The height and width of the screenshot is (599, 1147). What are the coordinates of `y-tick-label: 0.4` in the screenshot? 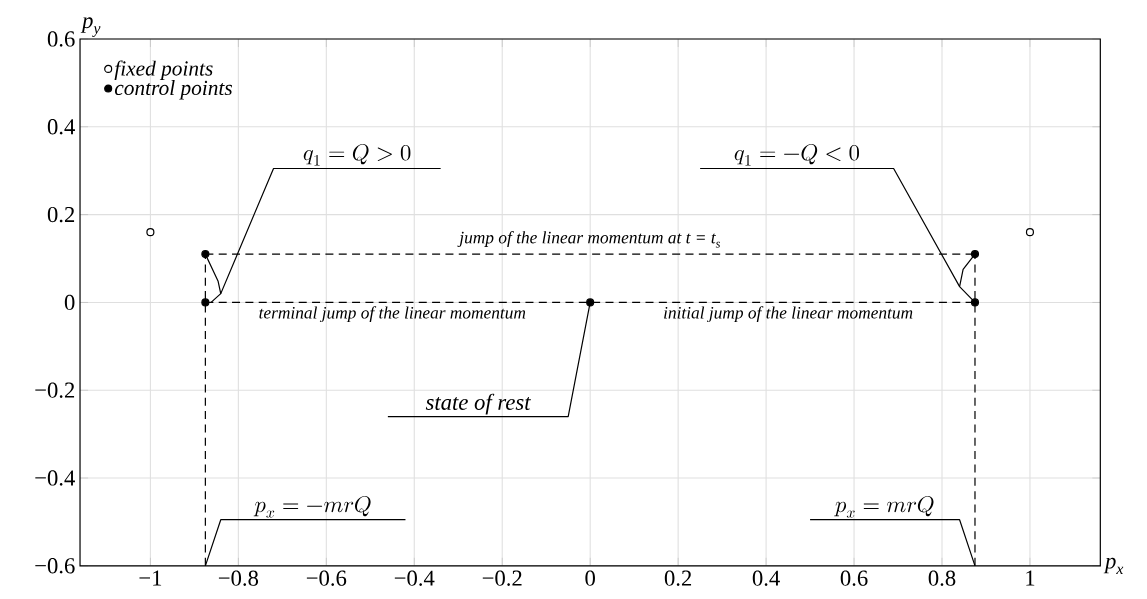 It's located at (61, 127).